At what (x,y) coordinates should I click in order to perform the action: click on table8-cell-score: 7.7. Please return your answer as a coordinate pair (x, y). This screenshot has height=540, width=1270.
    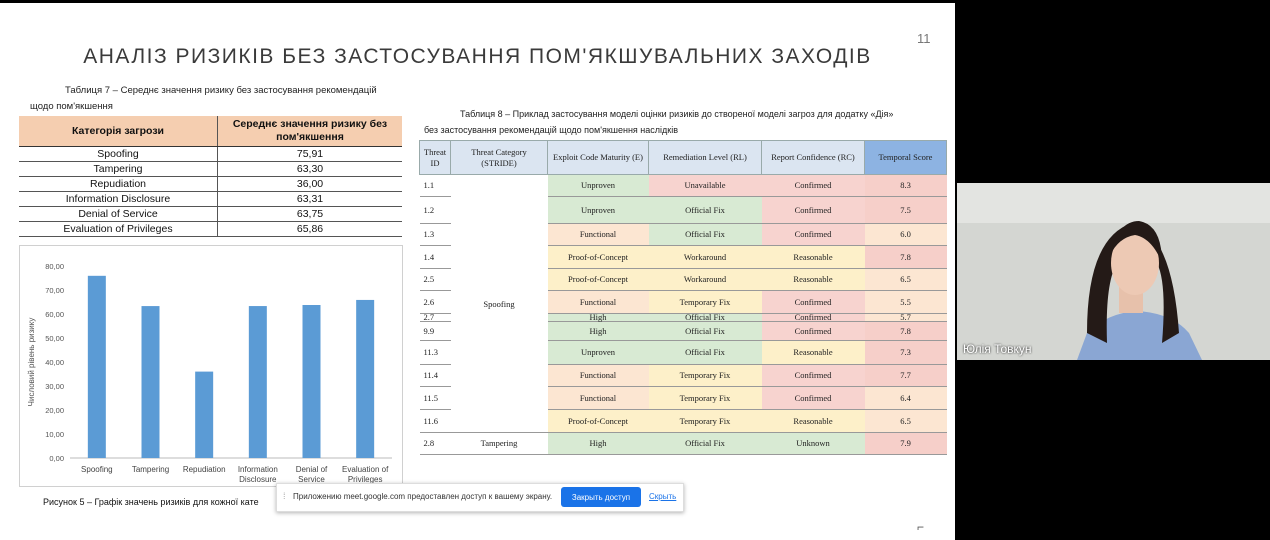
    Looking at the image, I should click on (905, 375).